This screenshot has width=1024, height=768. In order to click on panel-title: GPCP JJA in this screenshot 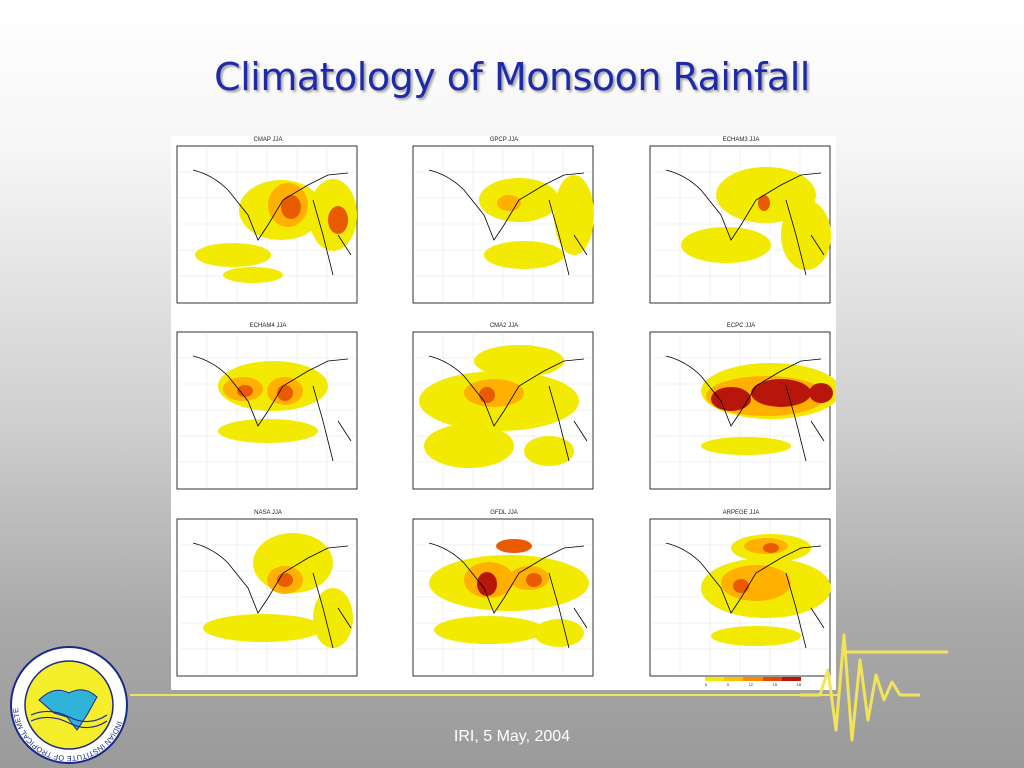, I will do `click(504, 140)`.